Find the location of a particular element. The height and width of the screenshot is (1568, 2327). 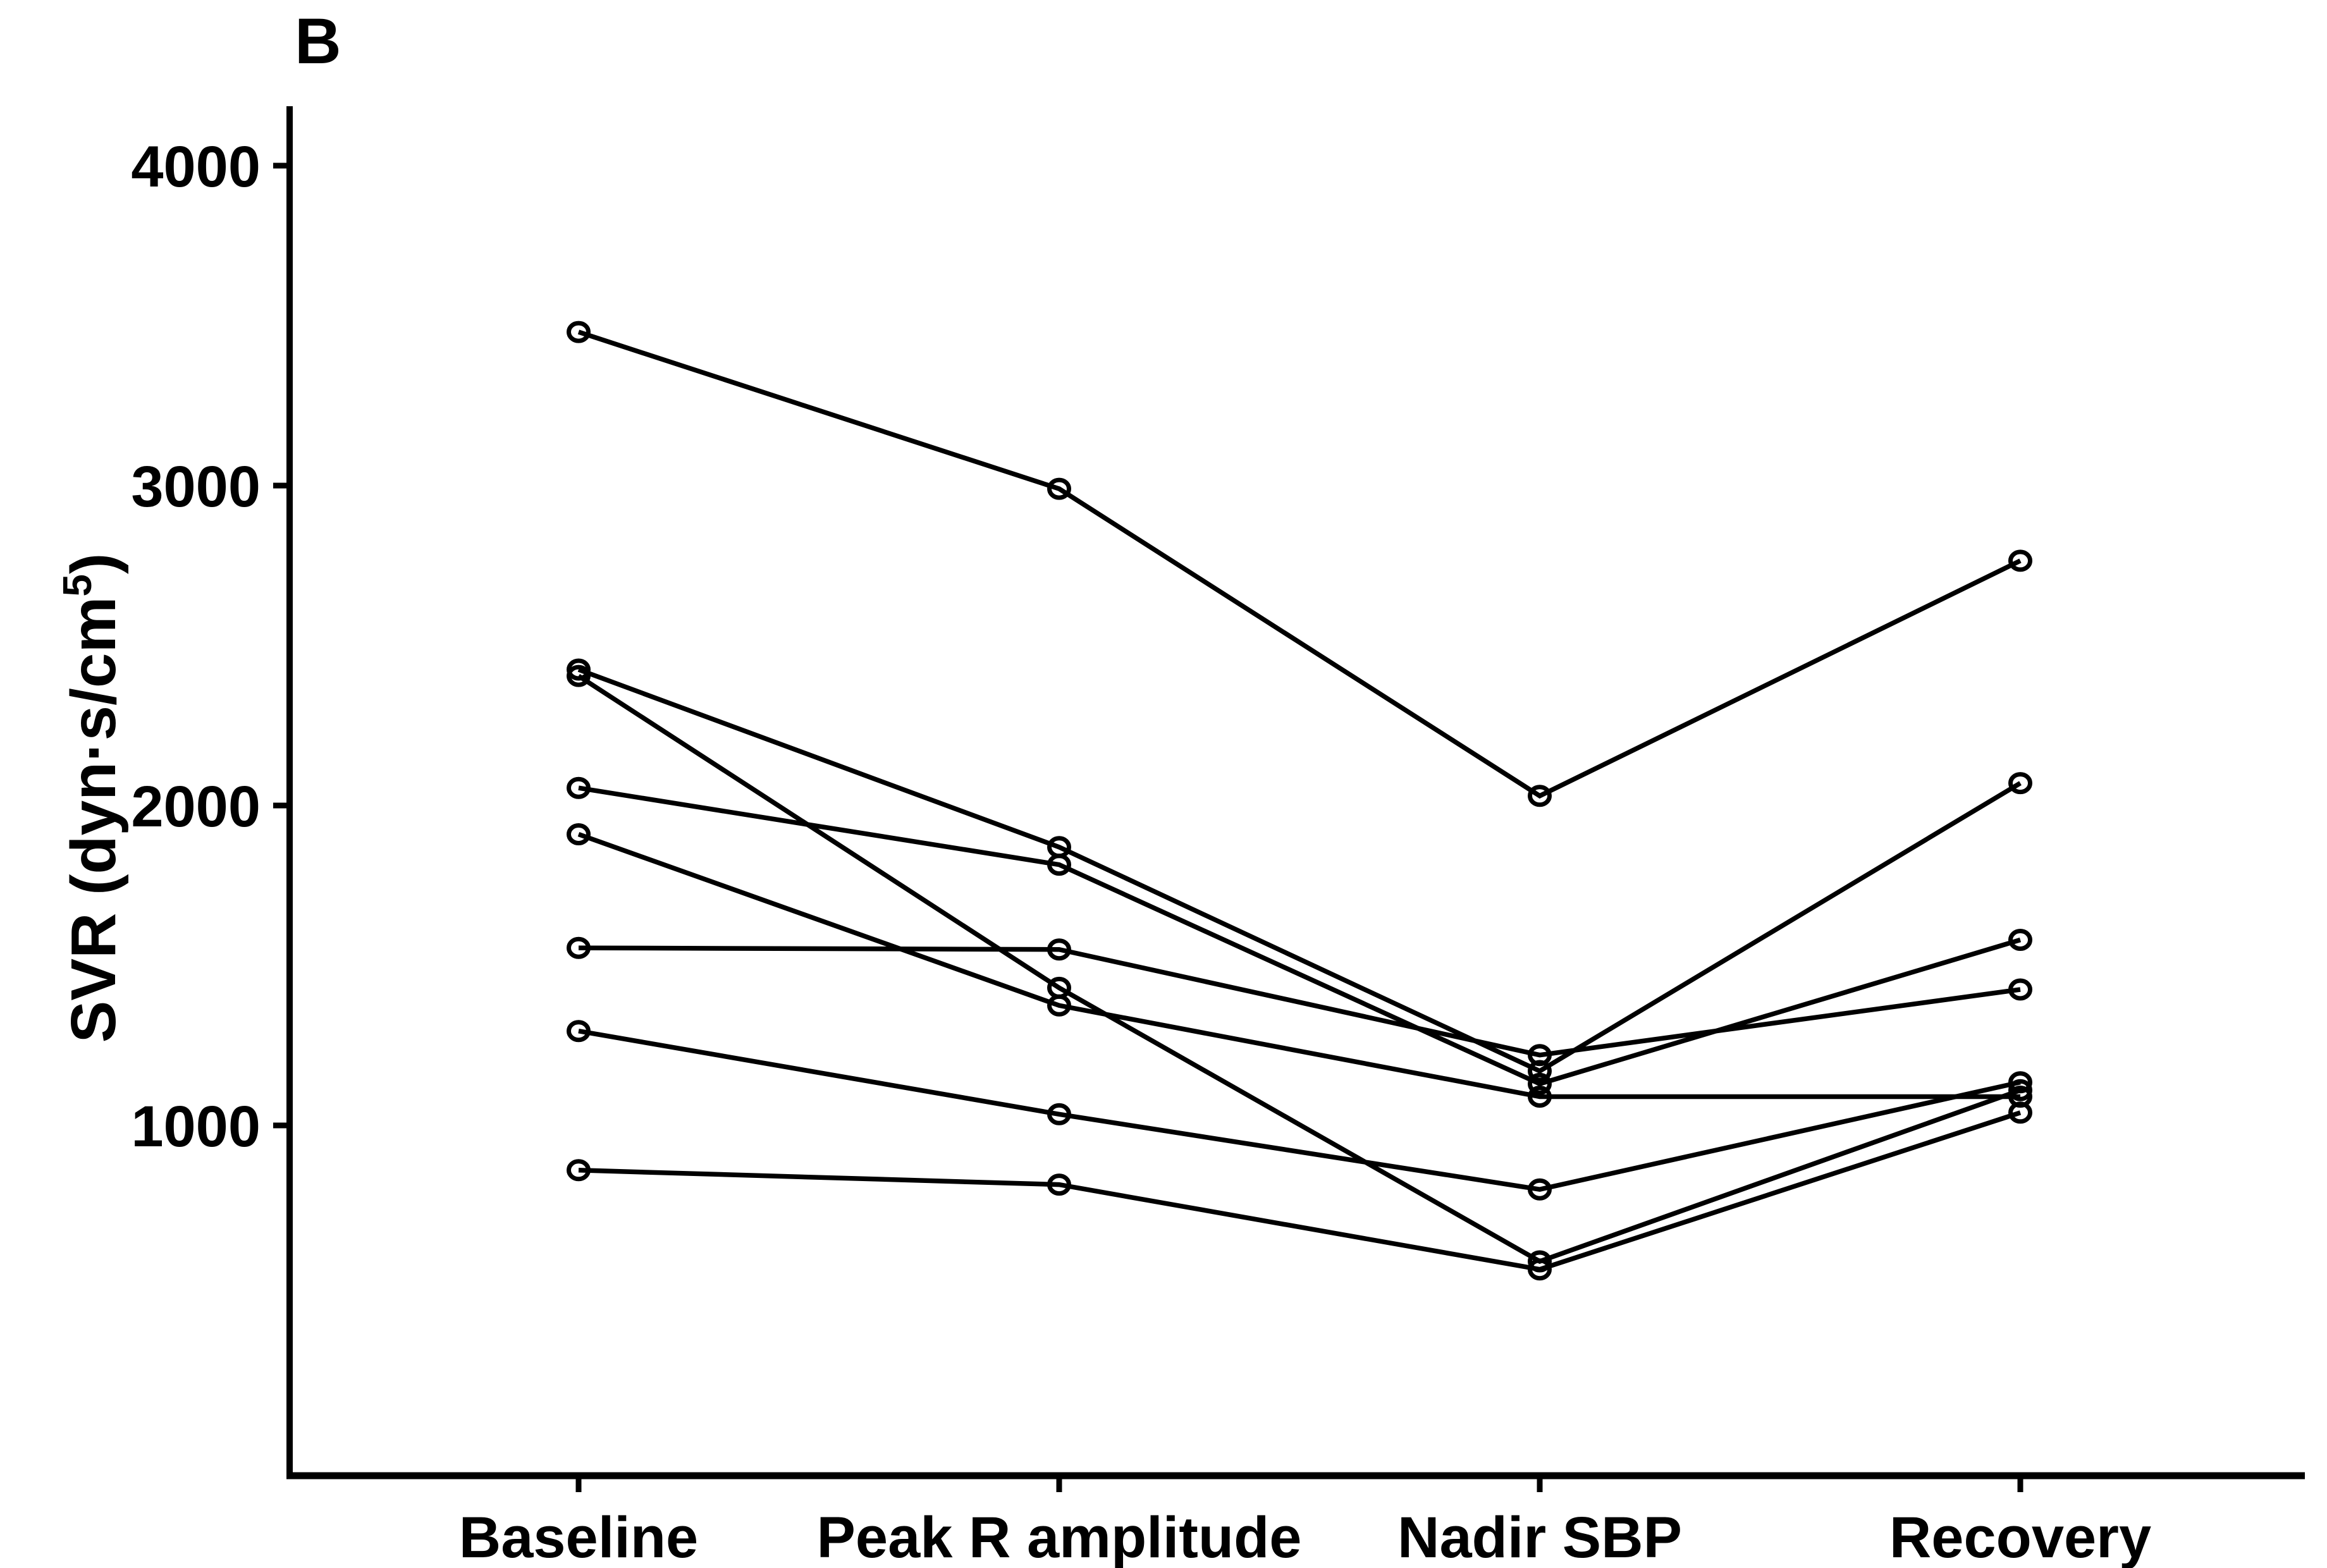

y-tick-label-2000: 2000 is located at coordinates (196, 807).